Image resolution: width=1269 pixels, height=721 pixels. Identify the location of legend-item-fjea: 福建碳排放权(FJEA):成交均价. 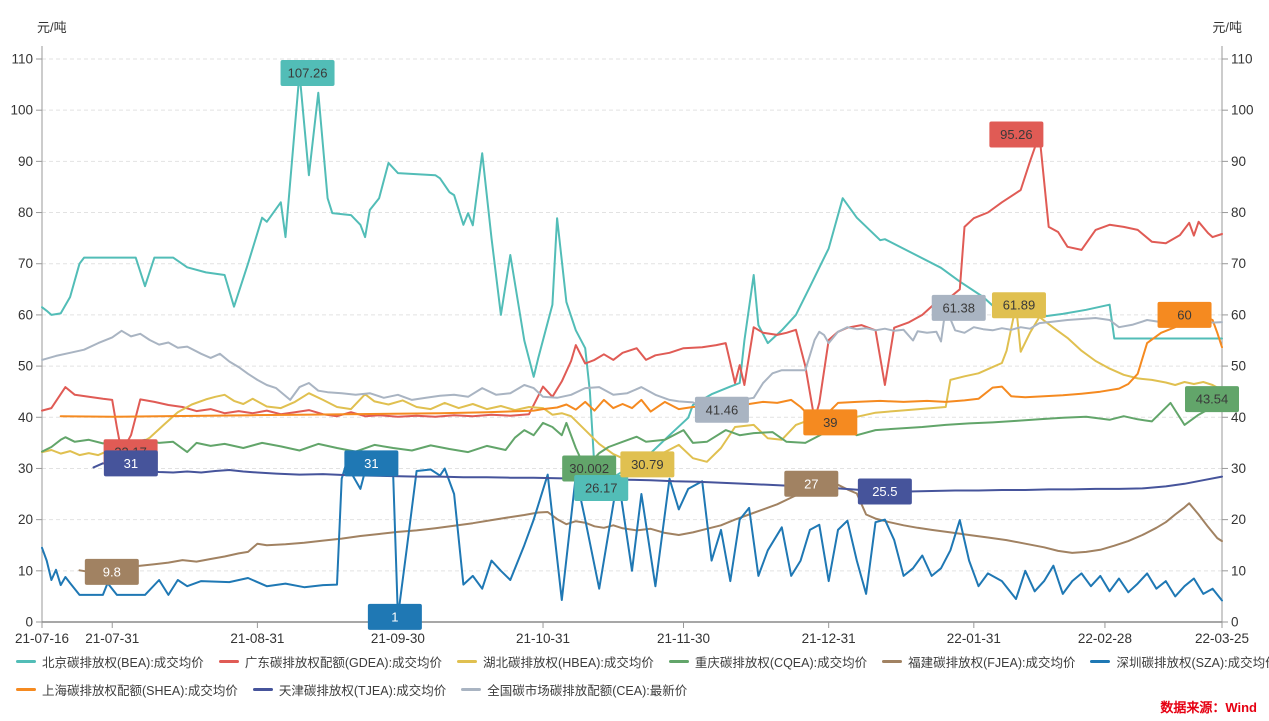
(978, 661).